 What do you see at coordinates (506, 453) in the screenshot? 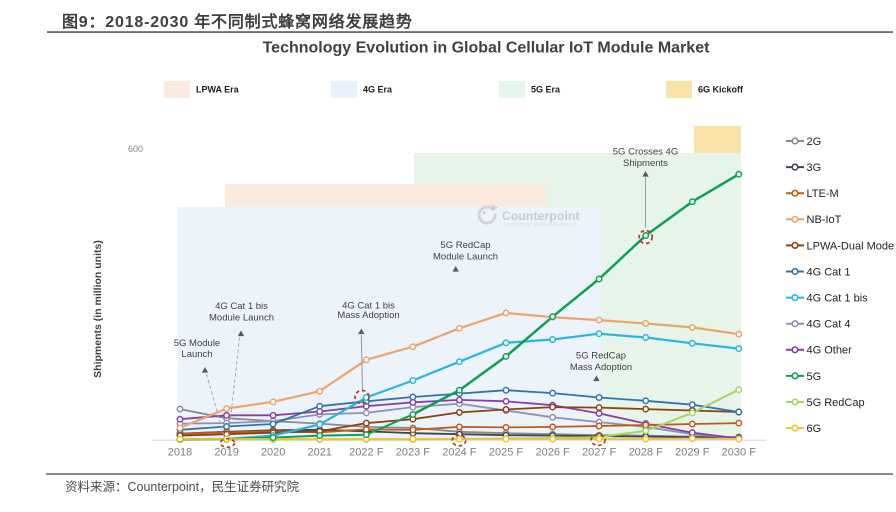
I see `svg-text: 2025 F` at bounding box center [506, 453].